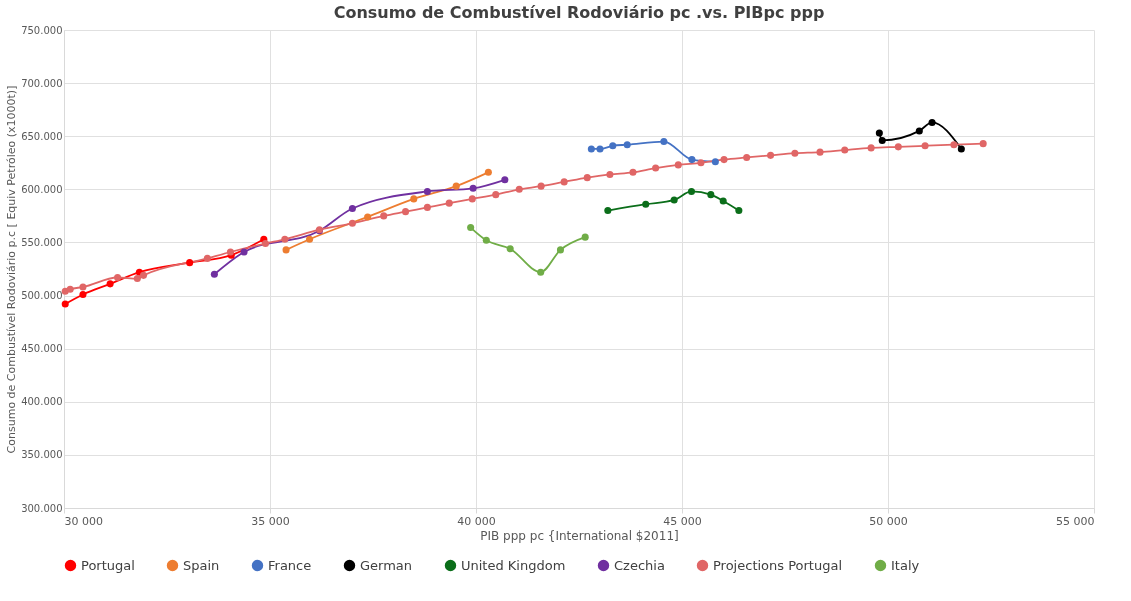  Describe the element at coordinates (42, 30) in the screenshot. I see `y-tick-label: 750.000` at that location.